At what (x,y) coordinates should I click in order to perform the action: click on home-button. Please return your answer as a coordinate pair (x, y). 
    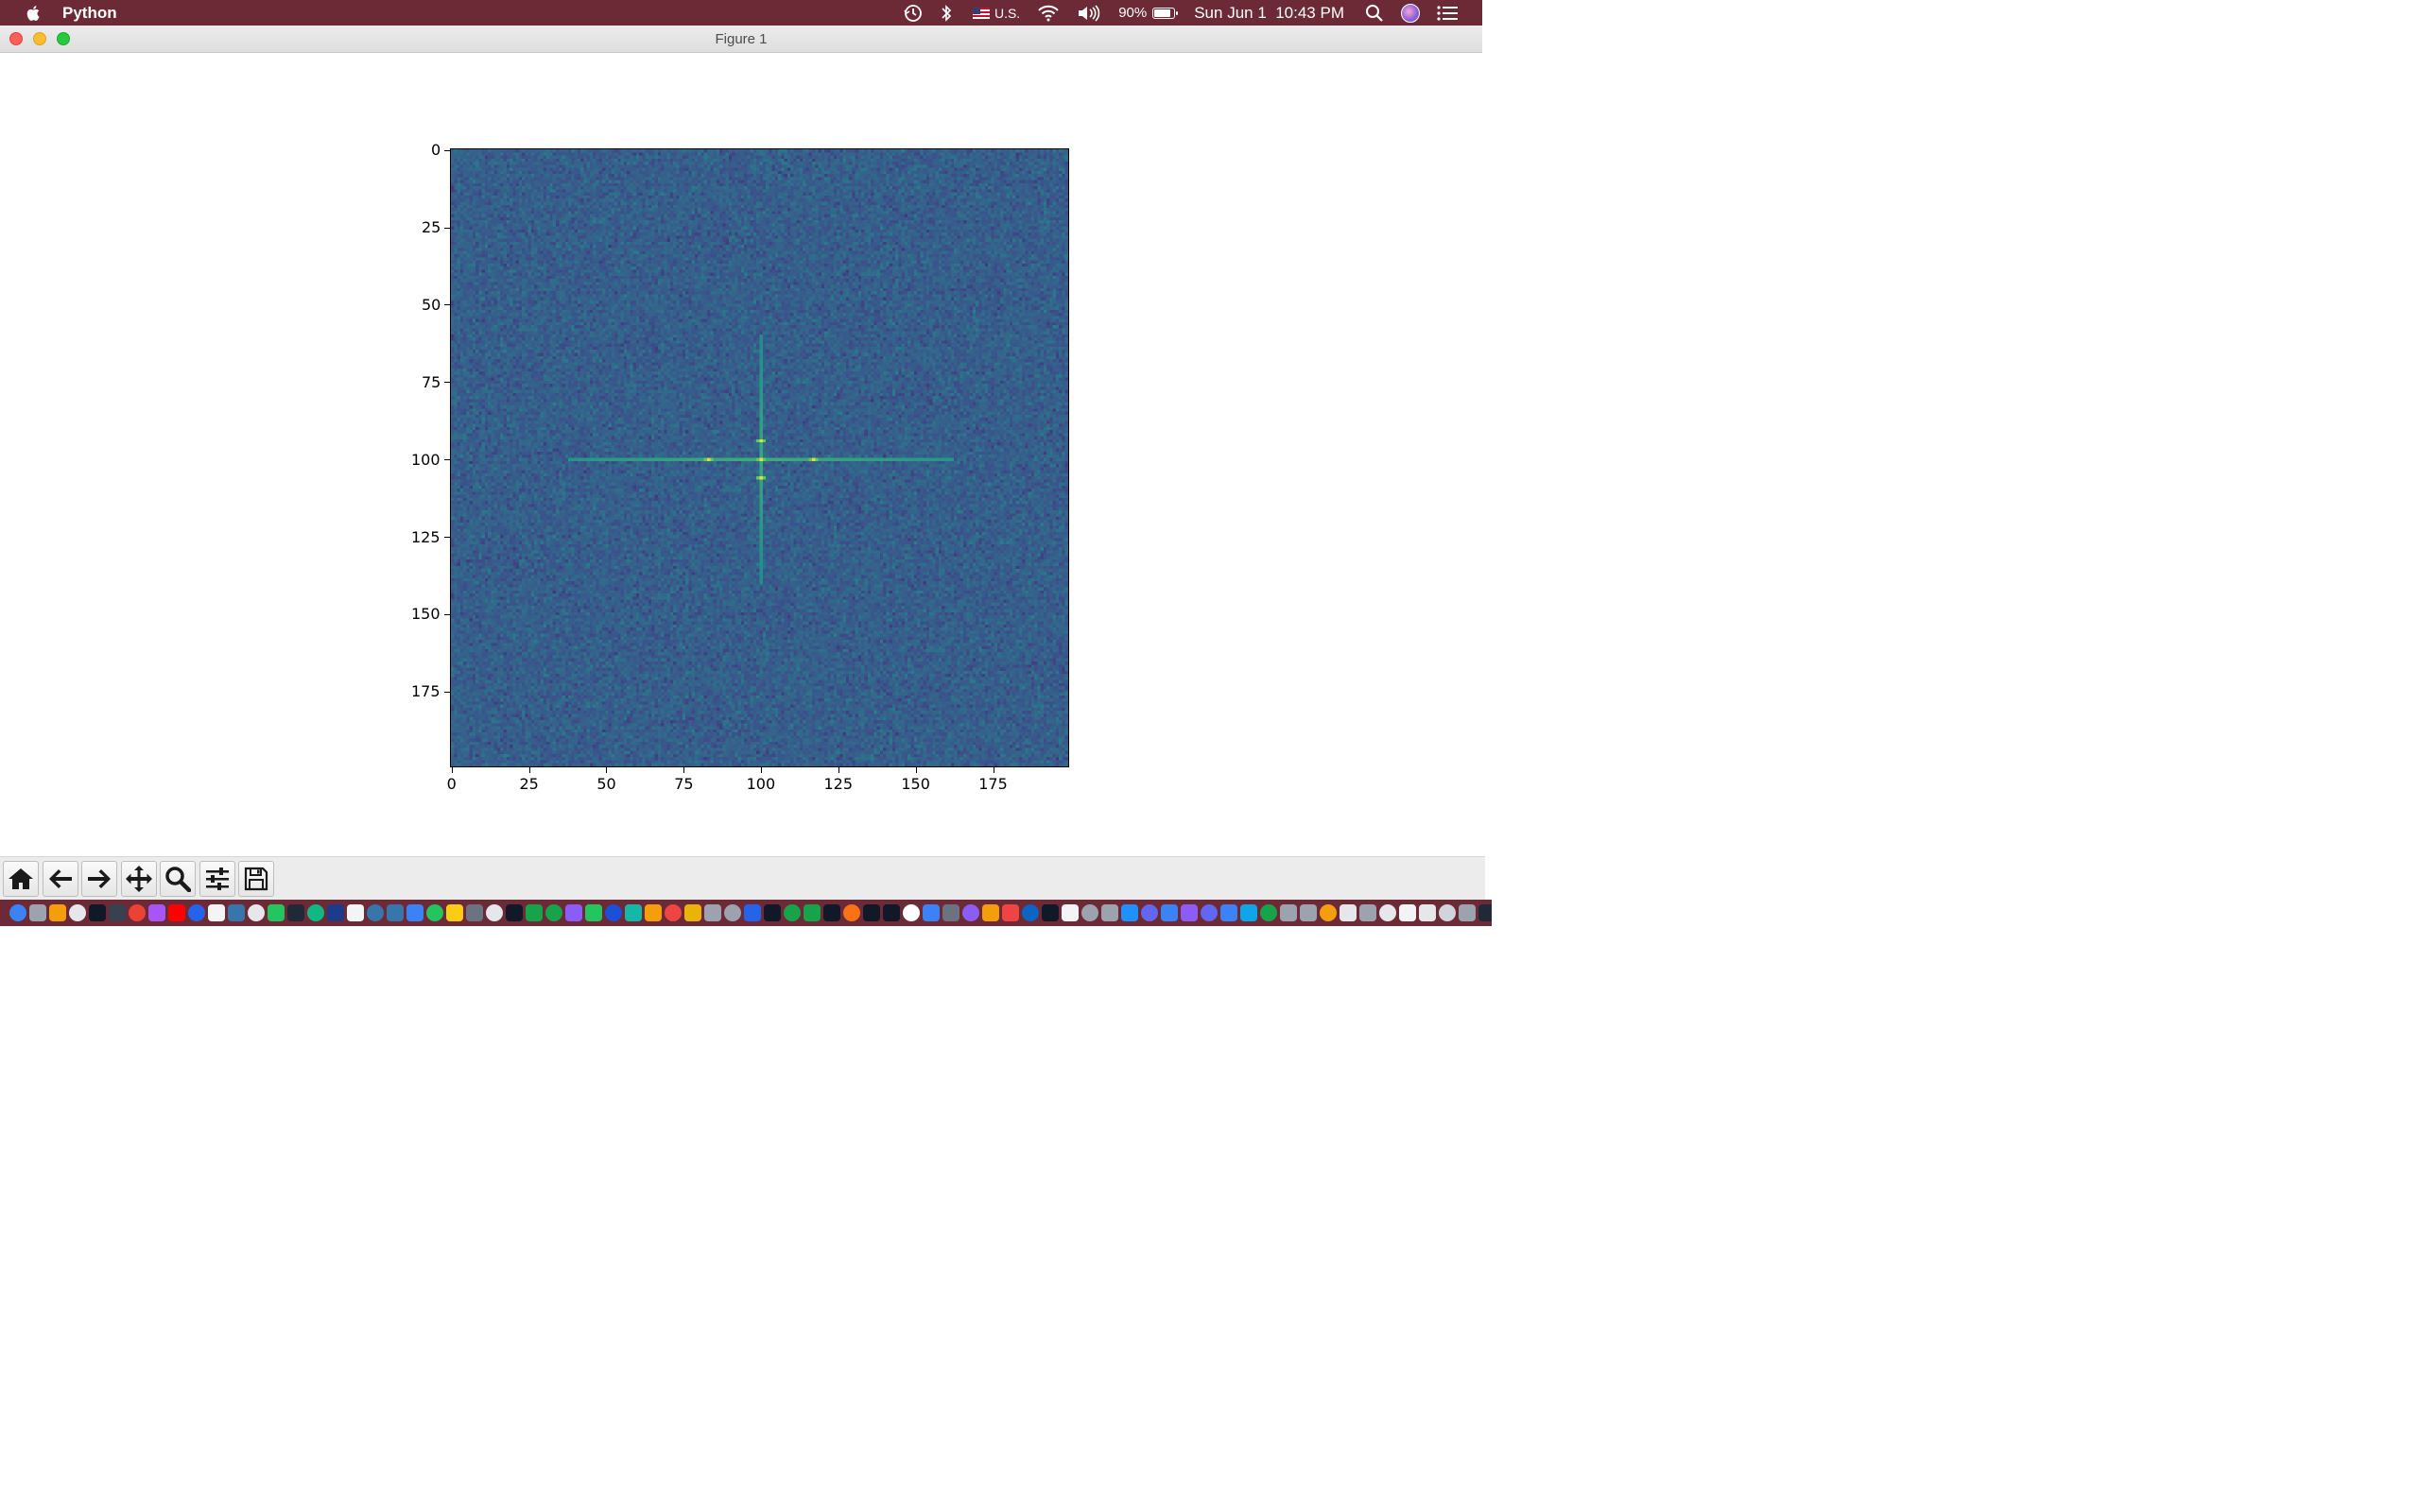
    Looking at the image, I should click on (21, 879).